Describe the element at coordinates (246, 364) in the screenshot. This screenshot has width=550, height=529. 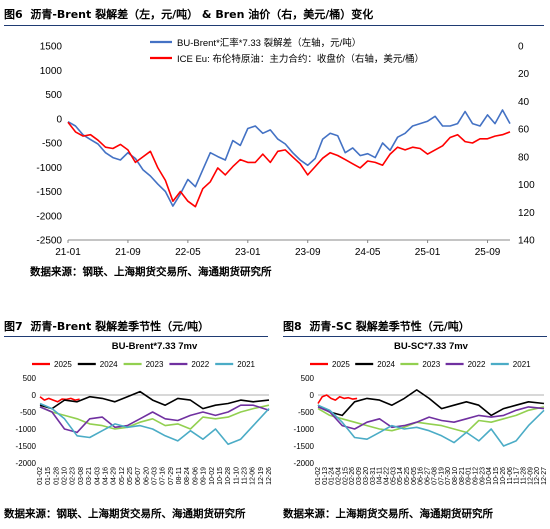
I see `legend-label-2021: 2021` at that location.